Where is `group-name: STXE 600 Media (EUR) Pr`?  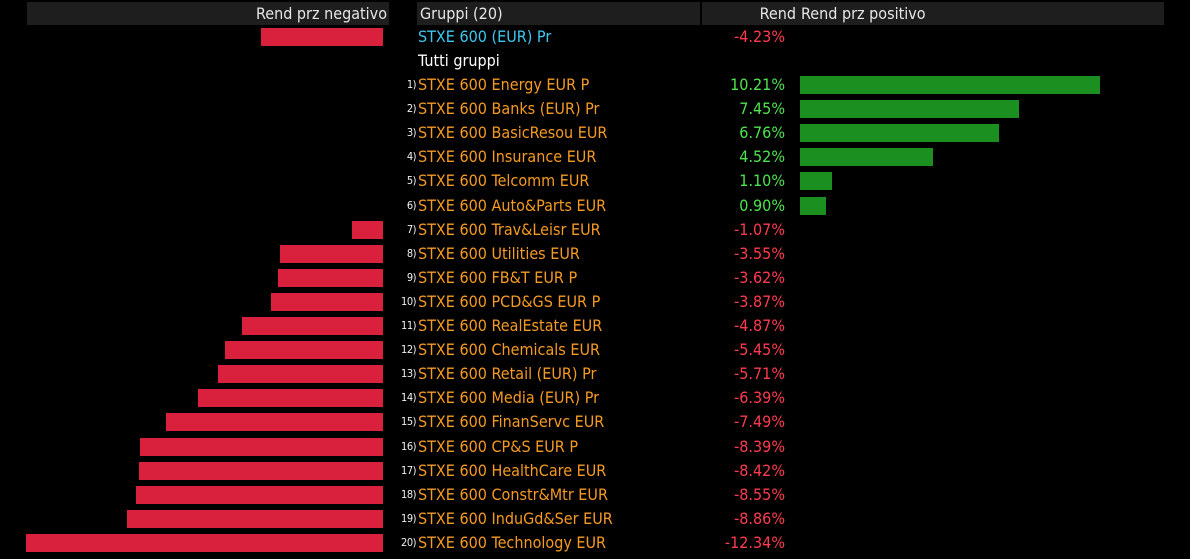
group-name: STXE 600 Media (EUR) Pr is located at coordinates (509, 397).